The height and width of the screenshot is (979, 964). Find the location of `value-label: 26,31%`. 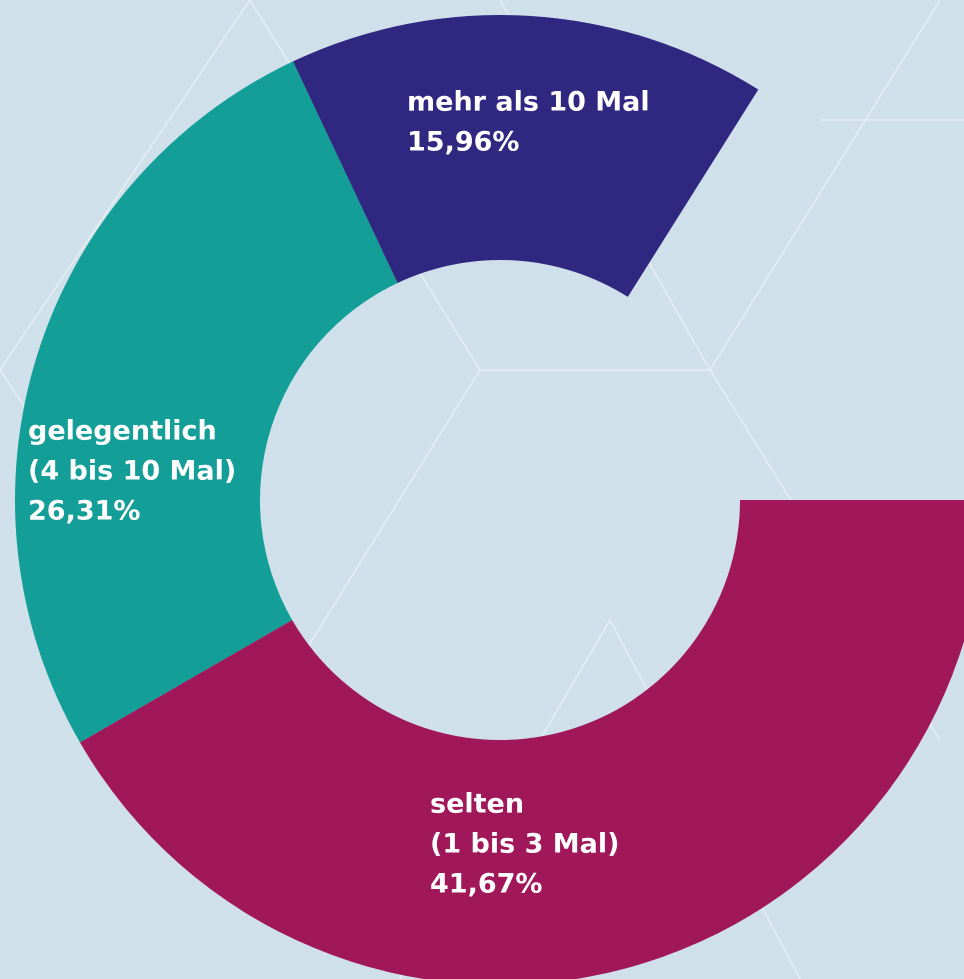

value-label: 26,31% is located at coordinates (84, 511).